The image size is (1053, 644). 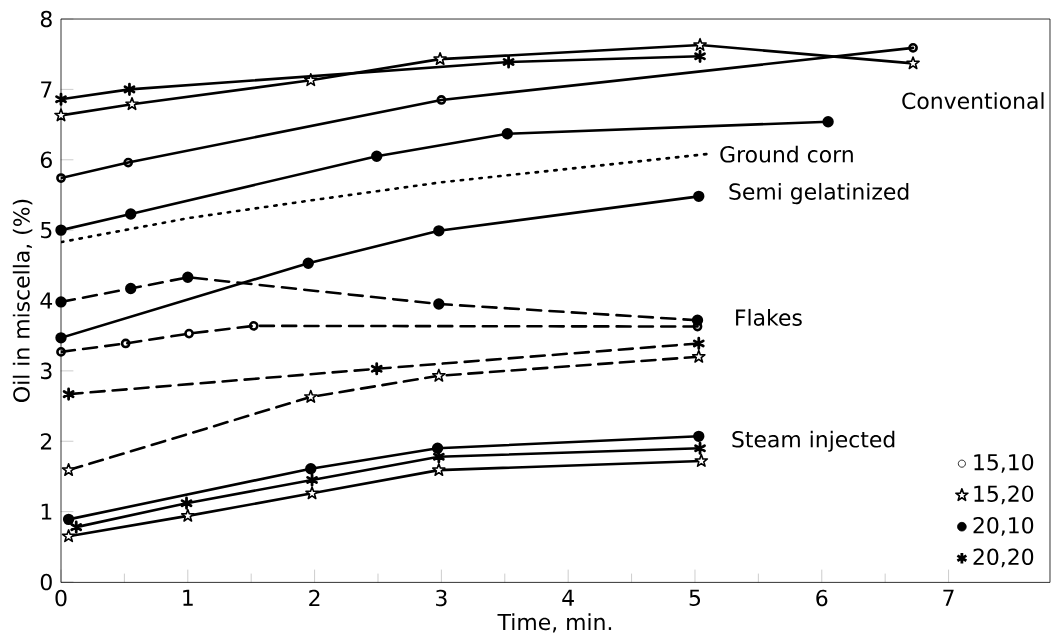 I want to click on annotation: Ground corn, so click(x=786, y=154).